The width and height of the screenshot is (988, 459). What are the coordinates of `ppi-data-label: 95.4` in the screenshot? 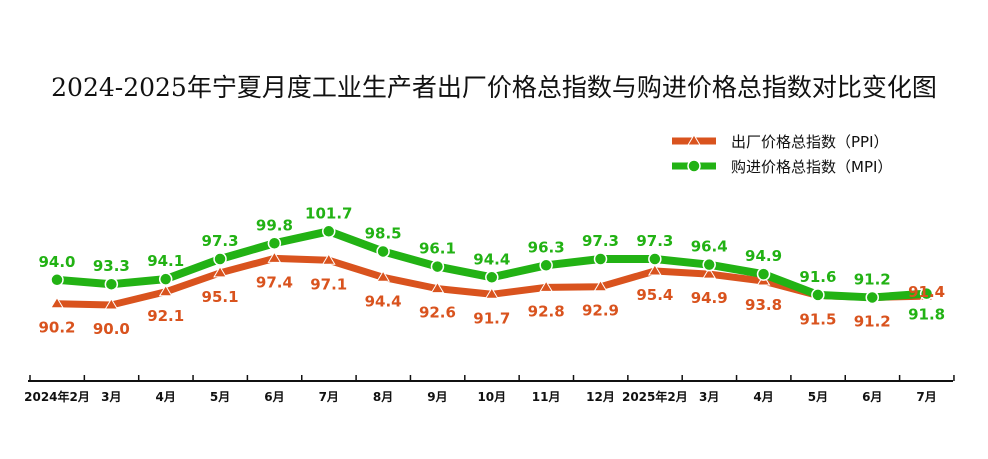 It's located at (654, 295).